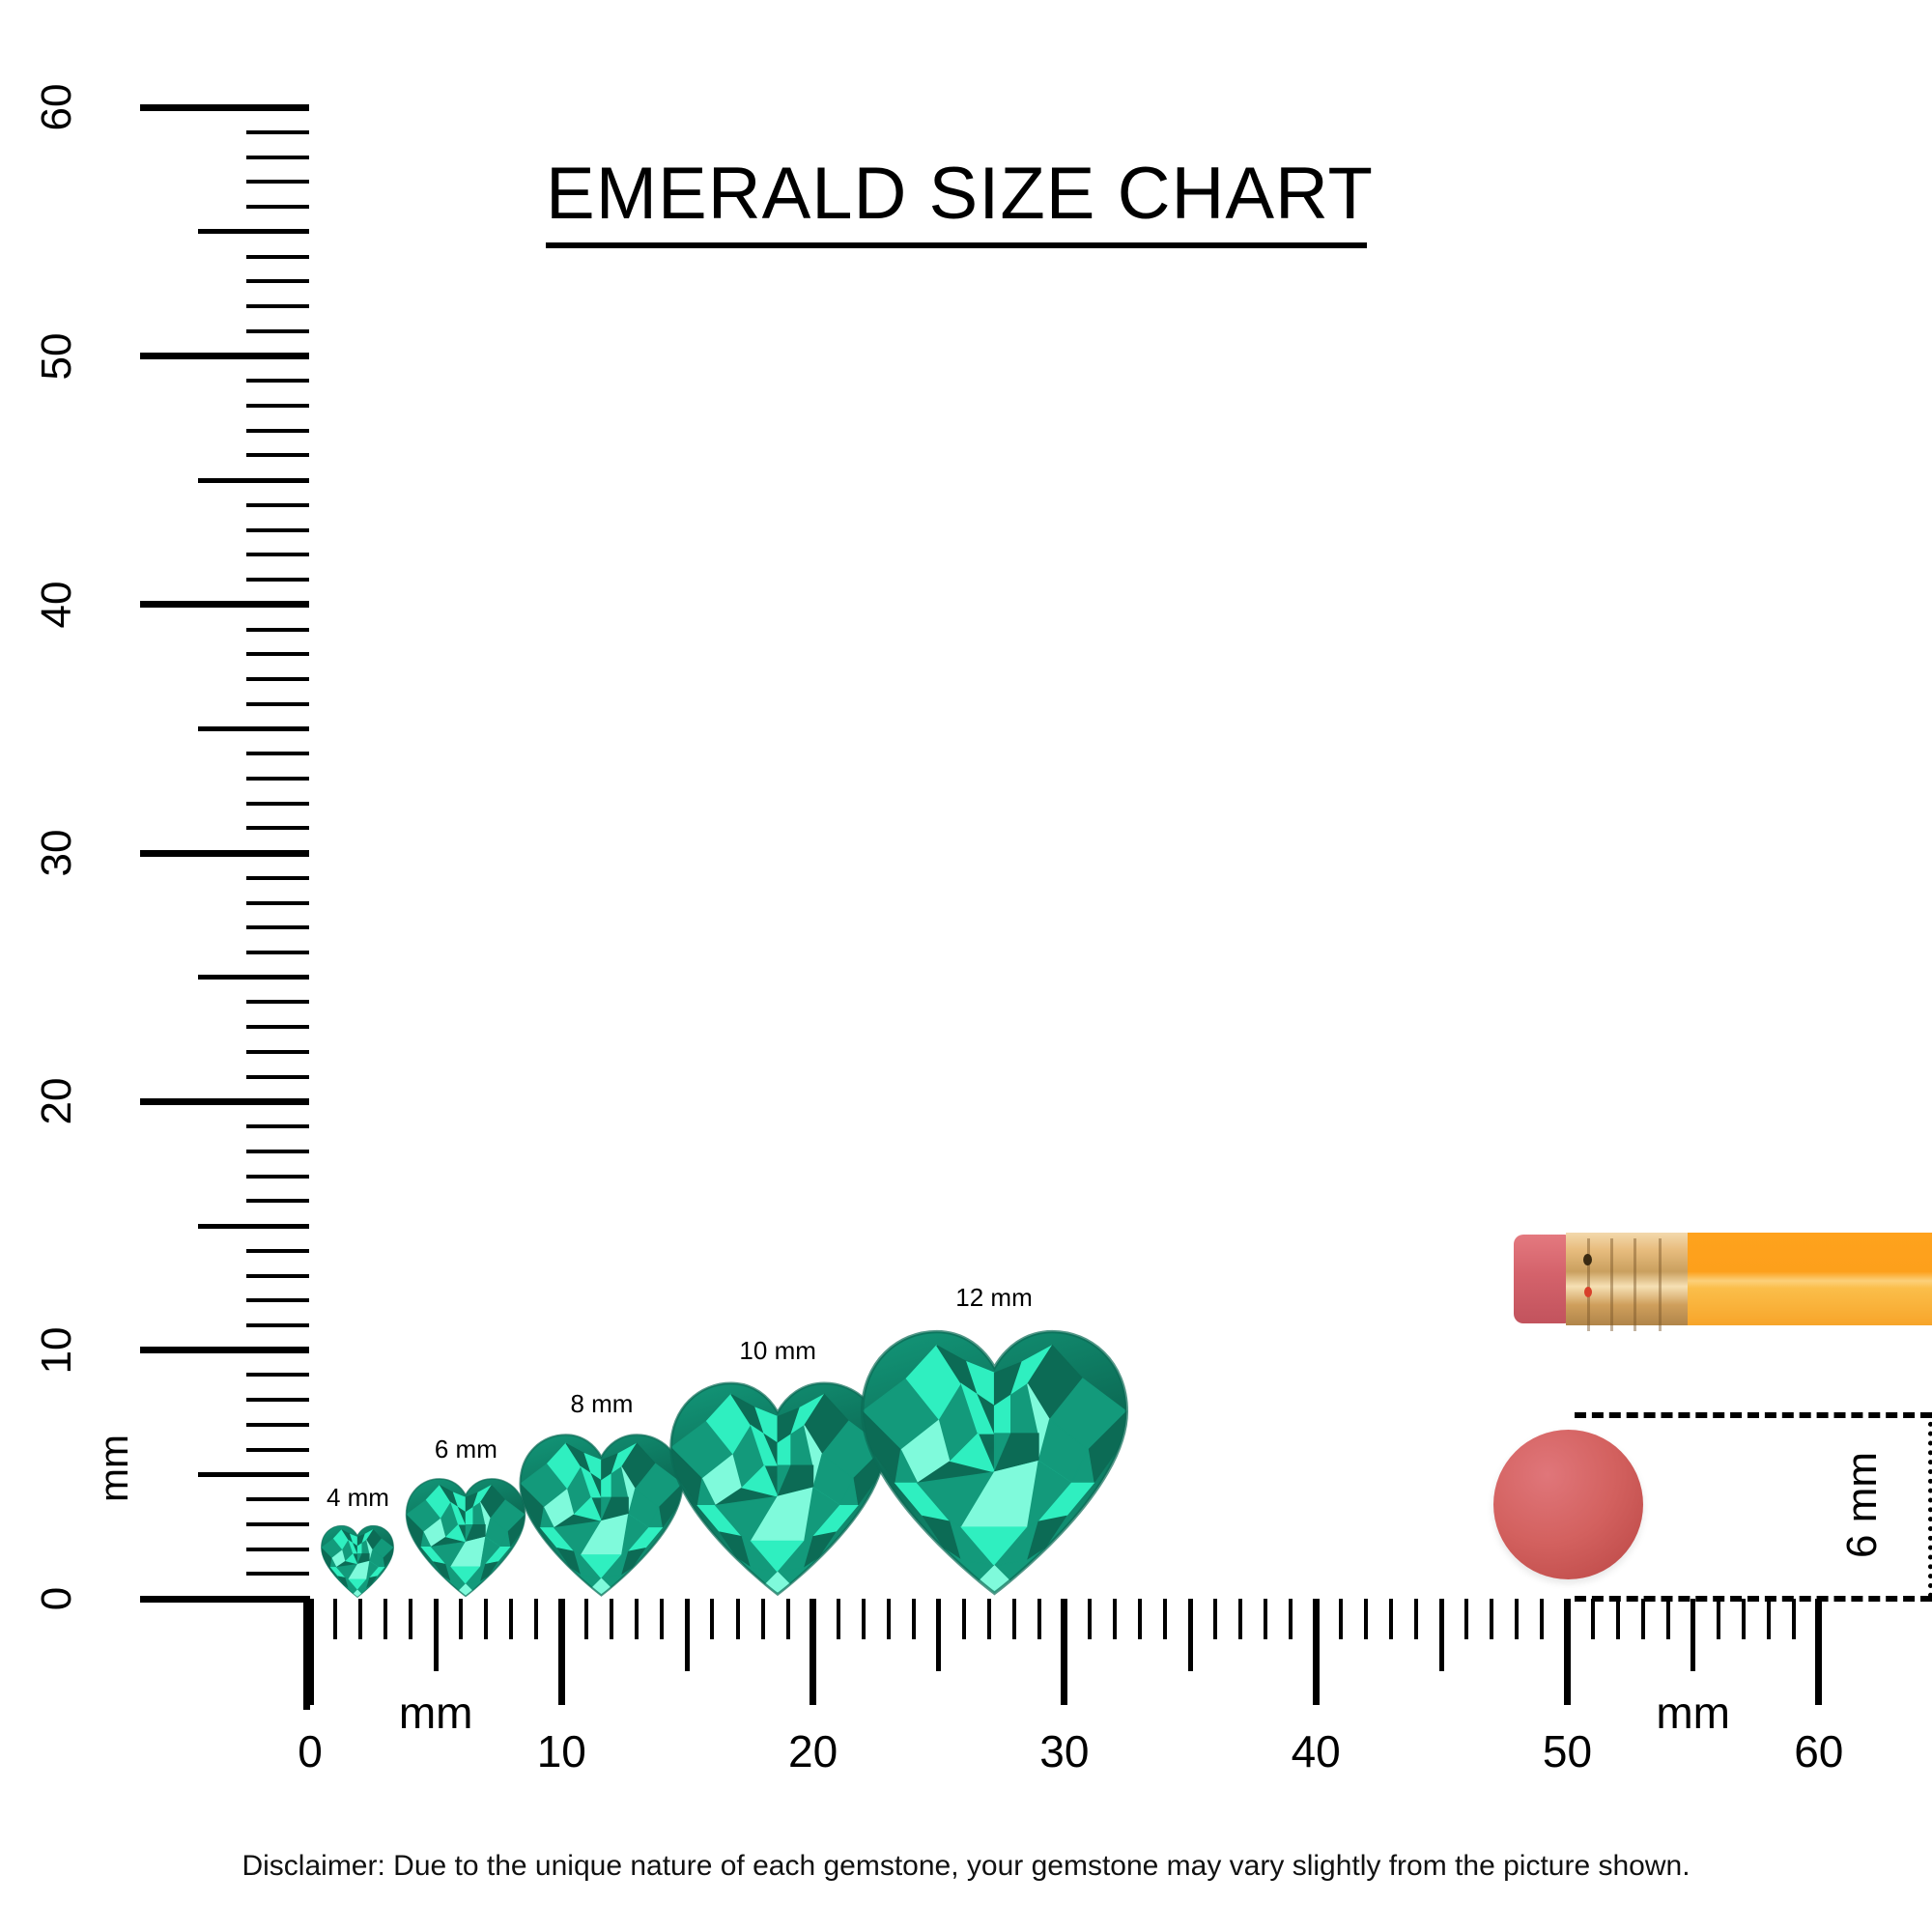 This screenshot has height=1932, width=1932. Describe the element at coordinates (56, 853) in the screenshot. I see `vruler-label-30: 30` at that location.